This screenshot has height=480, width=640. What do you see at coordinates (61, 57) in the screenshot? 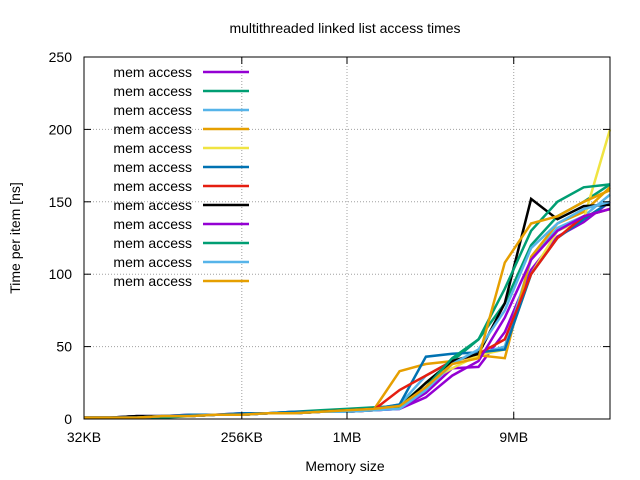
I see `y-tick-label: 250` at bounding box center [61, 57].